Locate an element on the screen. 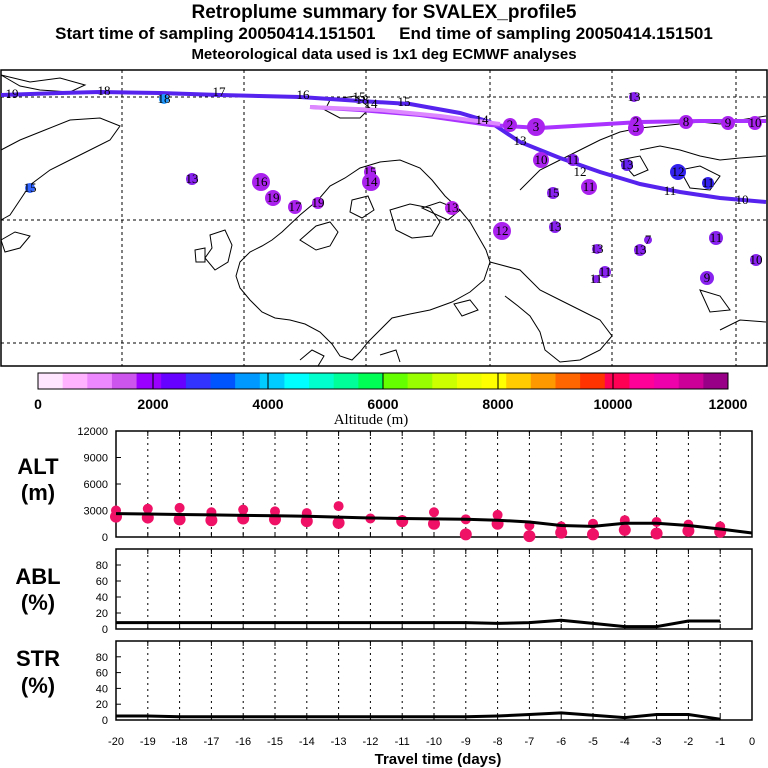  x-tick-label: -16 is located at coordinates (243, 742).